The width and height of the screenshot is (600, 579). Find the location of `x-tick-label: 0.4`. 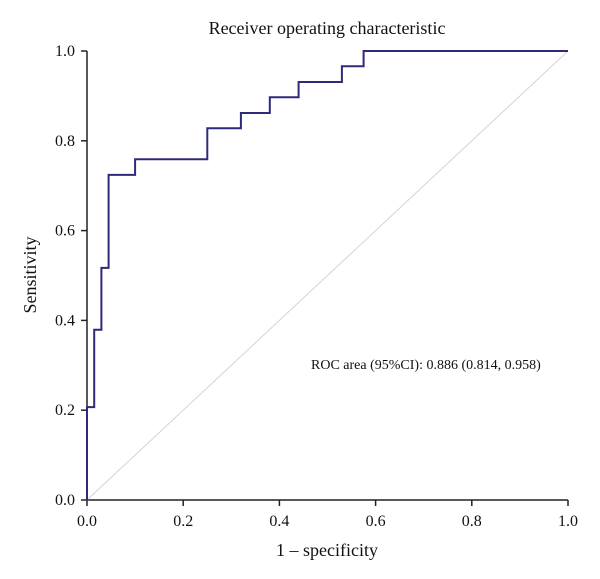

x-tick-label: 0.4 is located at coordinates (279, 521).